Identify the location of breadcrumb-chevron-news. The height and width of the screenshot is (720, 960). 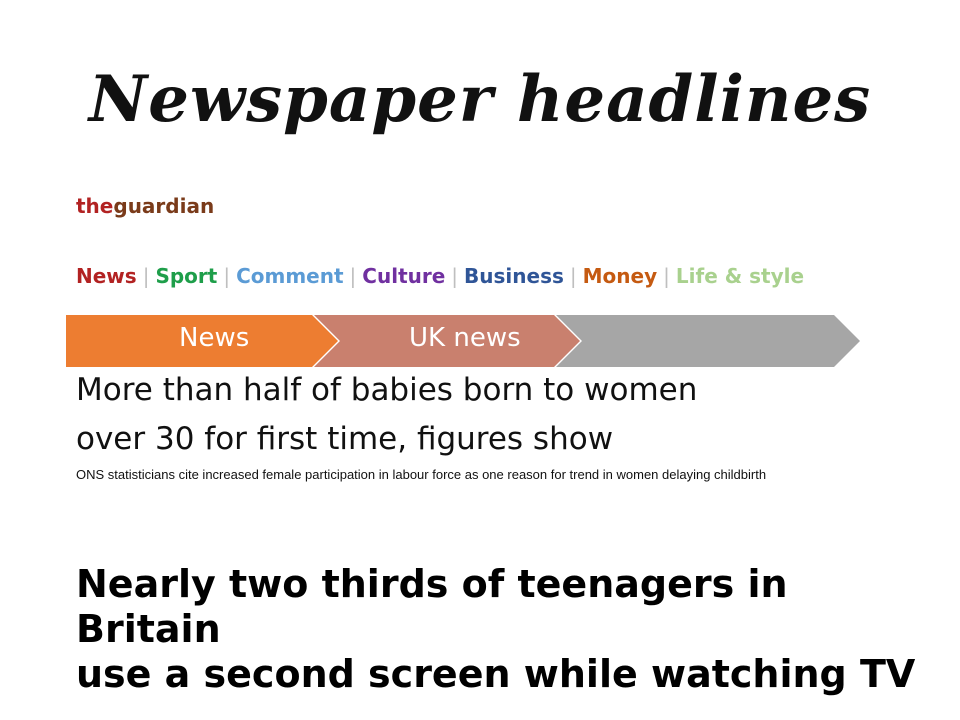
(202, 341).